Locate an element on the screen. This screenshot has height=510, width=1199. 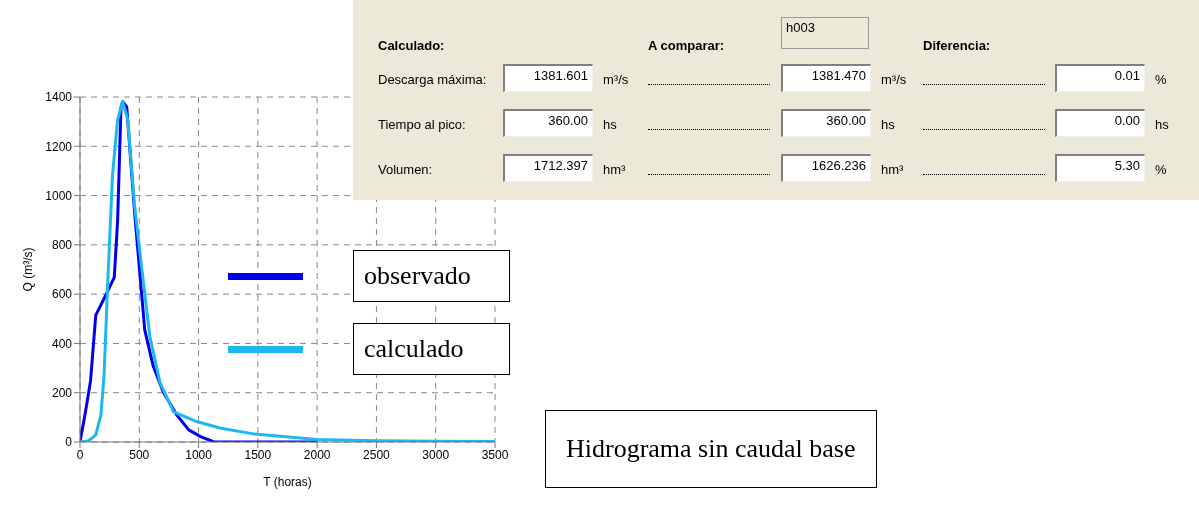
text: Descarga máxima: is located at coordinates (432, 79).